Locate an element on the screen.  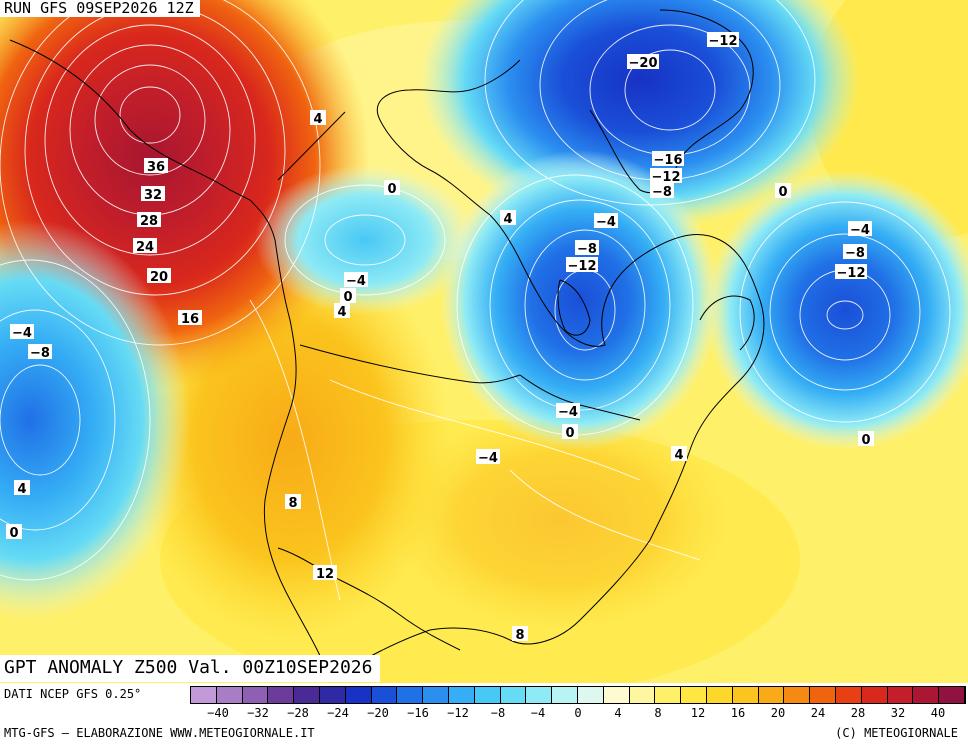
legend-tick: 8 is located at coordinates (657, 713).